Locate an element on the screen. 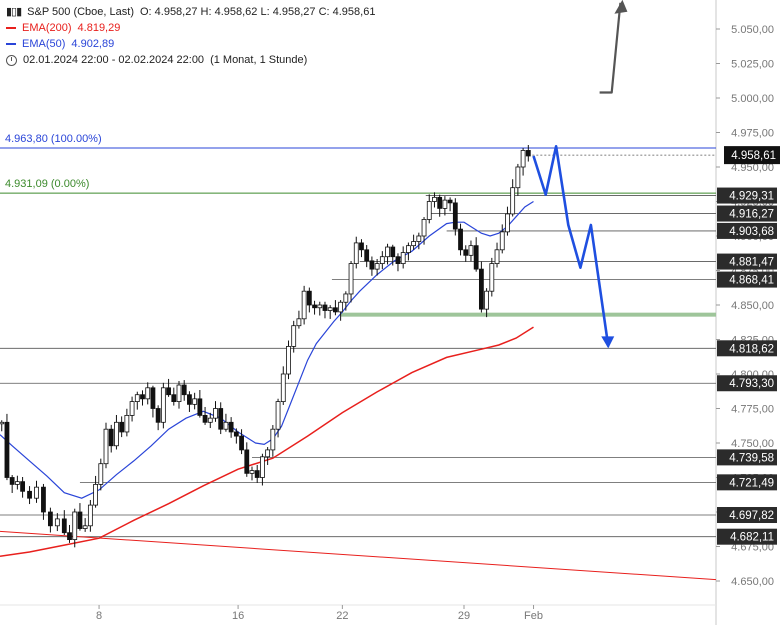 This screenshot has height=625, width=780. legend-period: (1 Monat, 1 Stunde) is located at coordinates (259, 60).